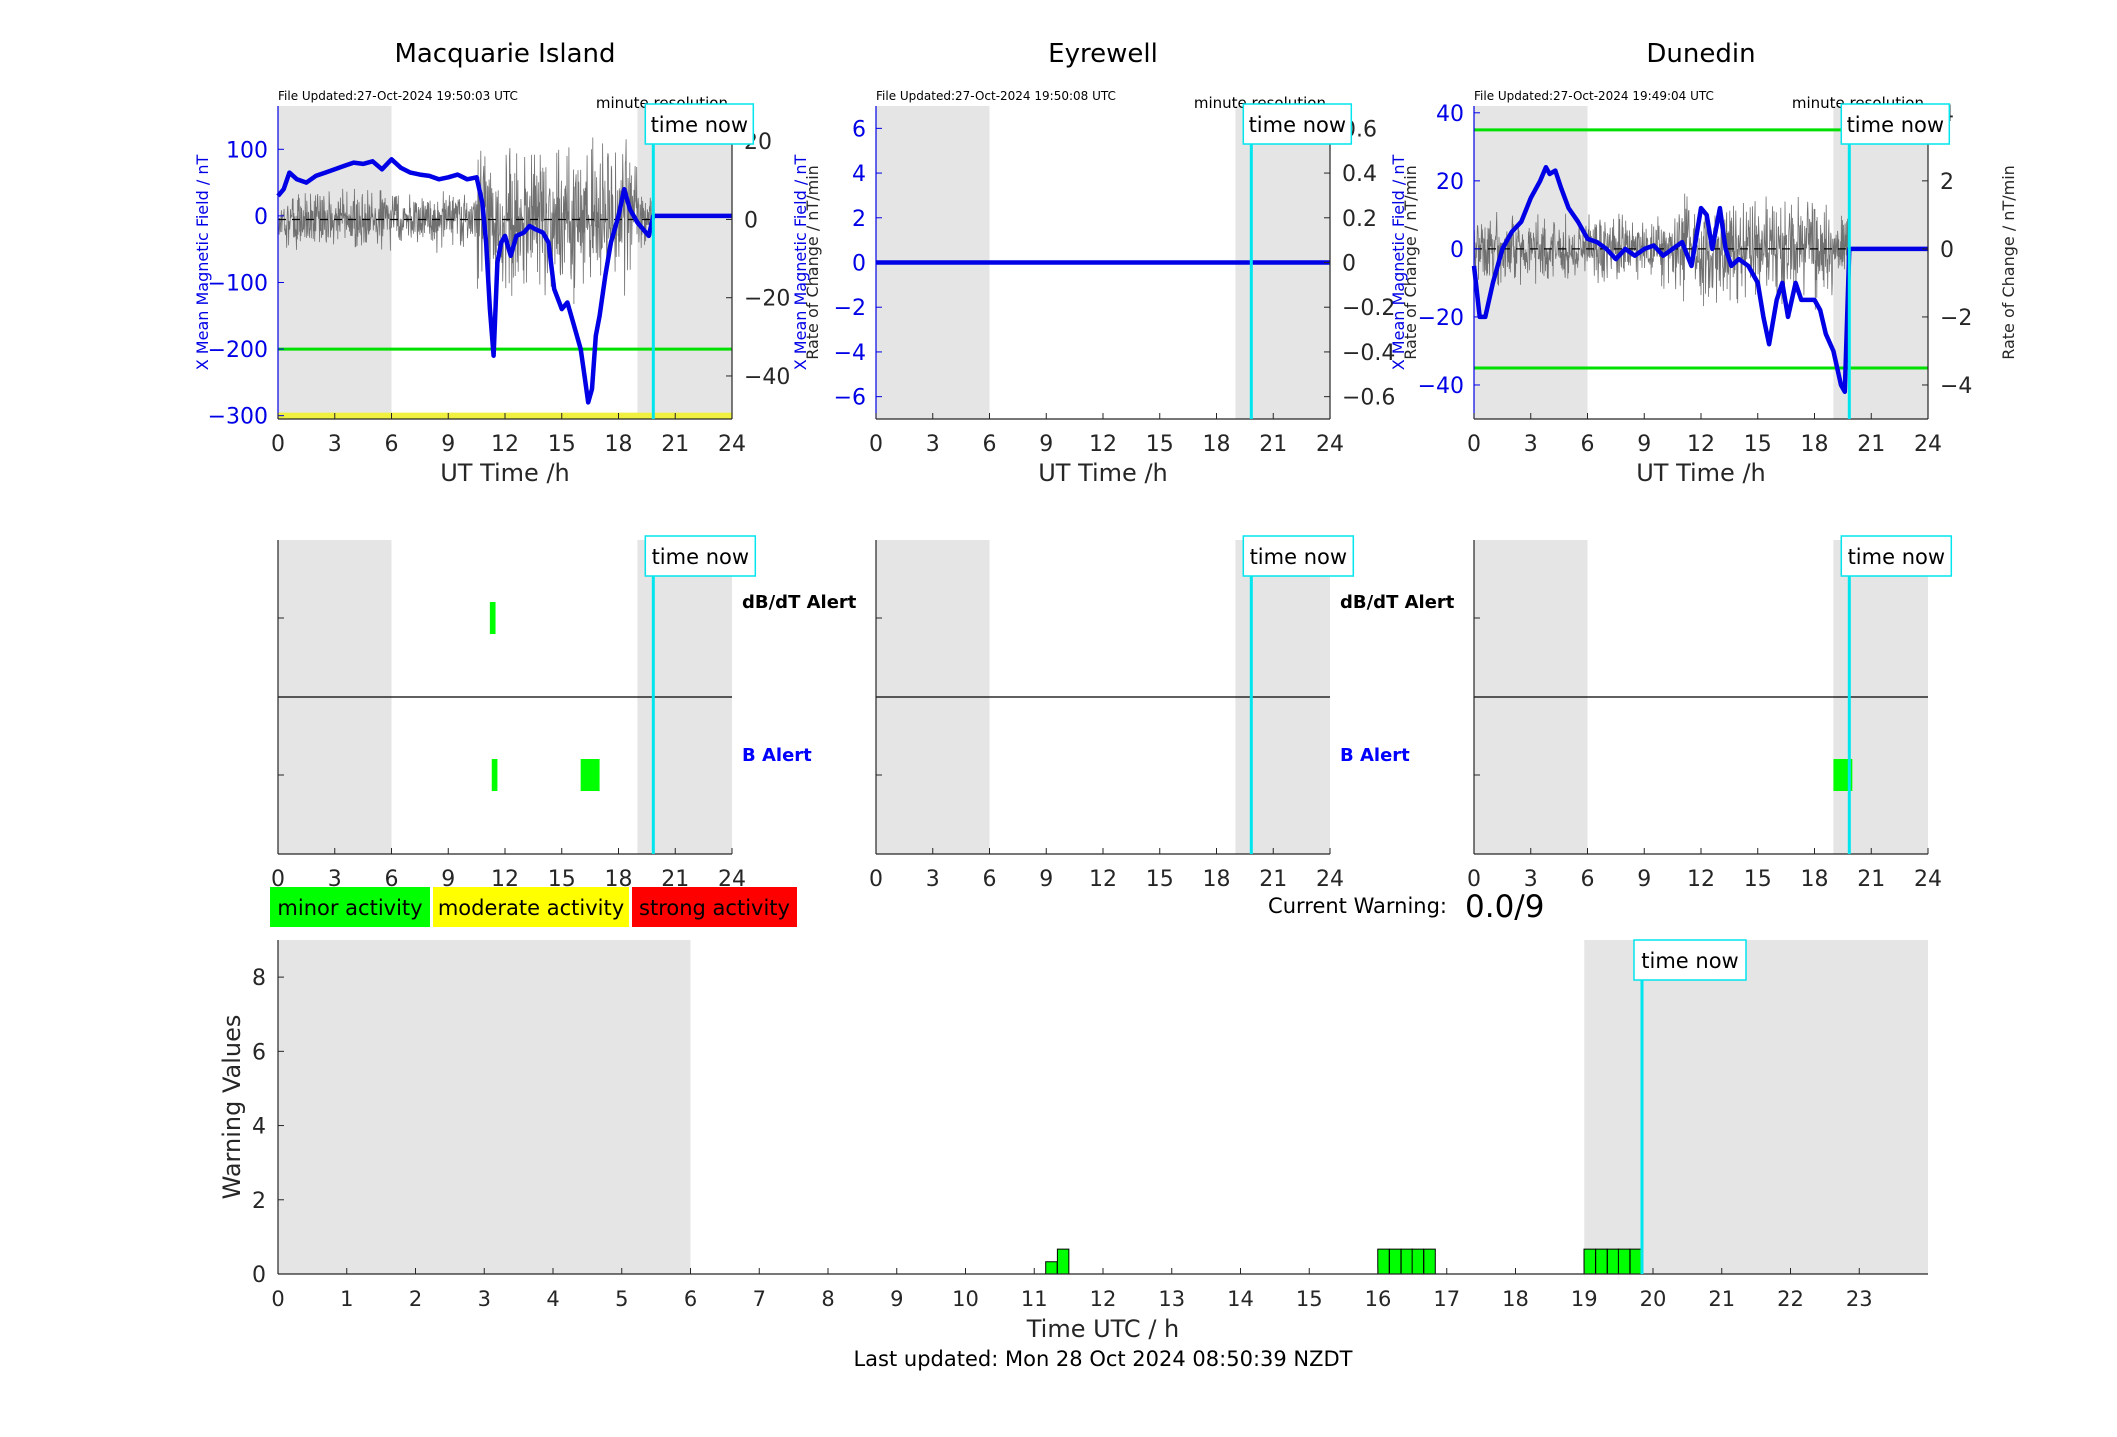 This screenshot has height=1437, width=2117. I want to click on y-tick-label: −200, so click(238, 350).